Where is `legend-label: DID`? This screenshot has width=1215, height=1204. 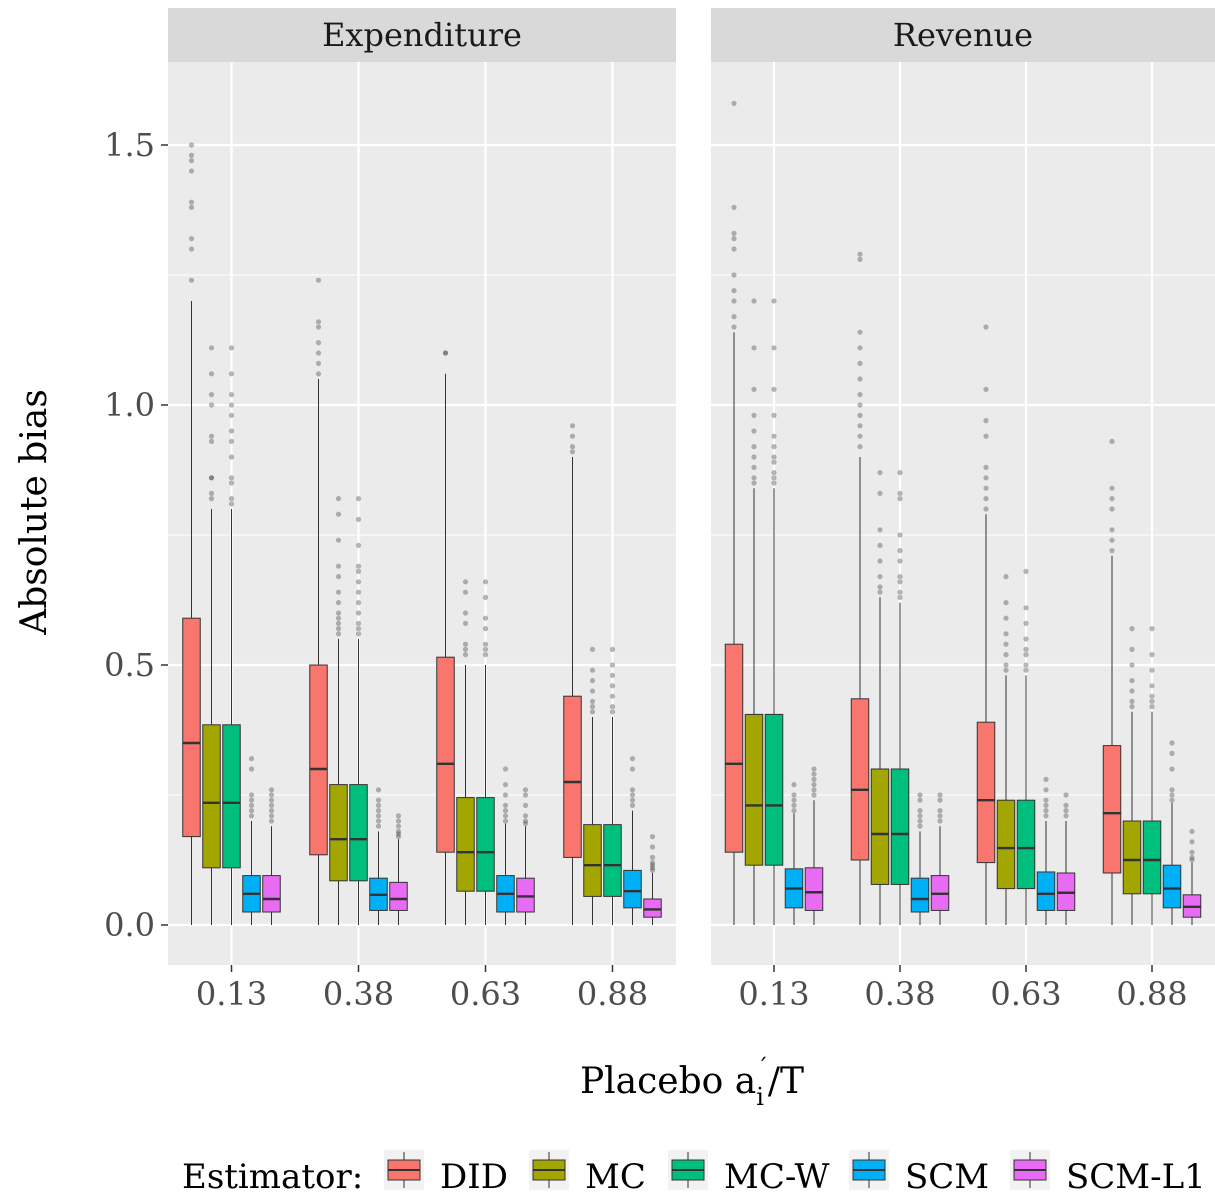 legend-label: DID is located at coordinates (474, 1177).